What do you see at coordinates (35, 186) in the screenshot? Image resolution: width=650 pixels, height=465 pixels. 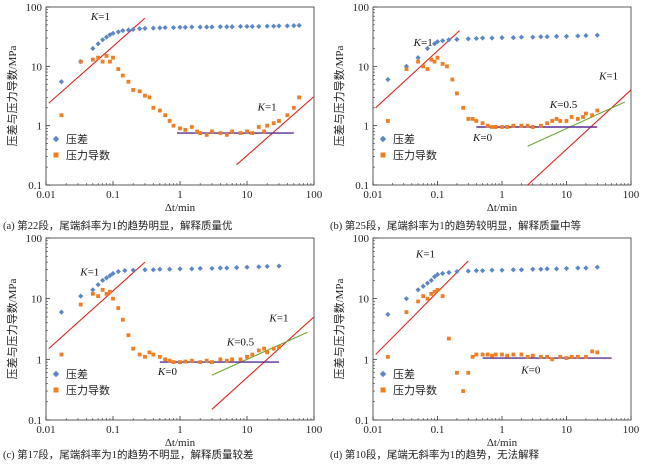 I see `y-tick-label: 0.1` at bounding box center [35, 186].